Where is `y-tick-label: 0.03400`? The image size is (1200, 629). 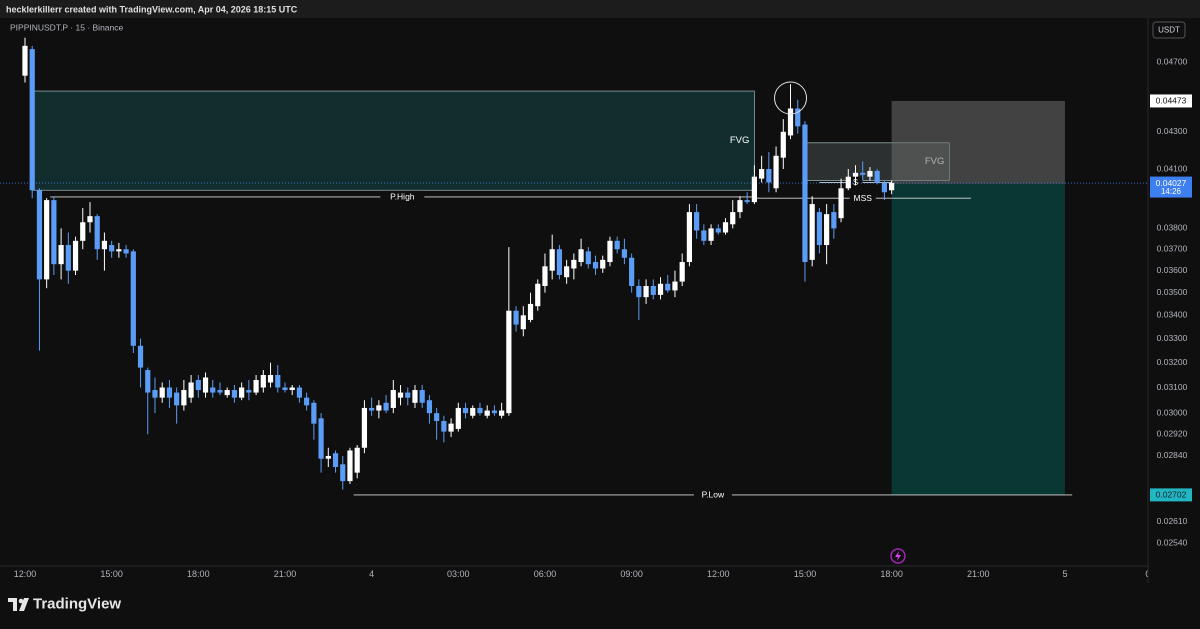
y-tick-label: 0.03400 is located at coordinates (1172, 315).